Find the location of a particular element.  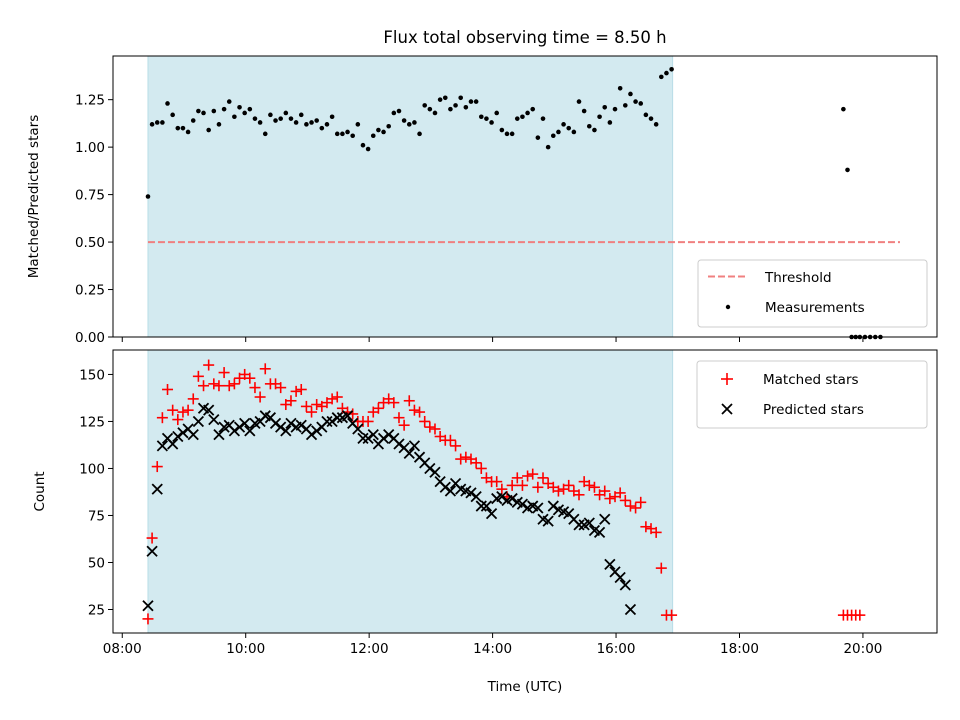

count-y-tick-label: 75 is located at coordinates (96, 516).